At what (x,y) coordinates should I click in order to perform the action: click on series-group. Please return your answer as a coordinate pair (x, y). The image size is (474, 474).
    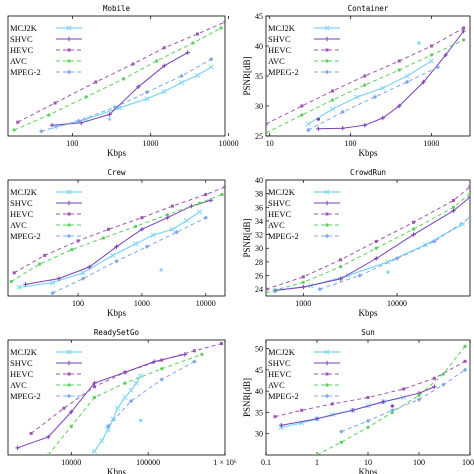
    Looking at the image, I should click on (368, 240).